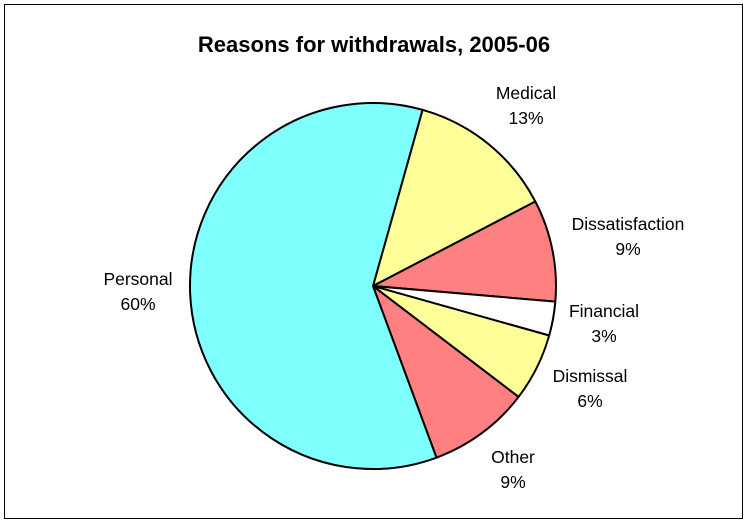 The height and width of the screenshot is (525, 749). I want to click on slice-label-medical: Medical, so click(526, 93).